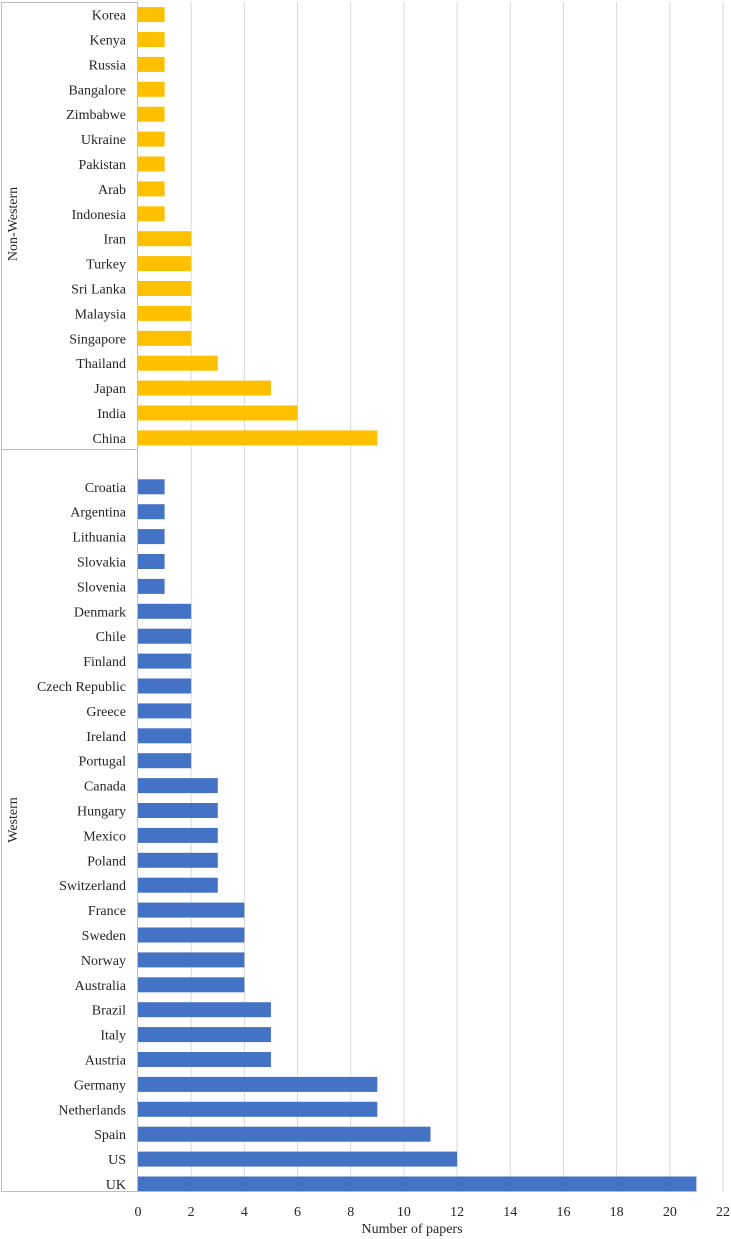 This screenshot has width=731, height=1239. What do you see at coordinates (112, 190) in the screenshot?
I see `category-label-arab: Arab` at bounding box center [112, 190].